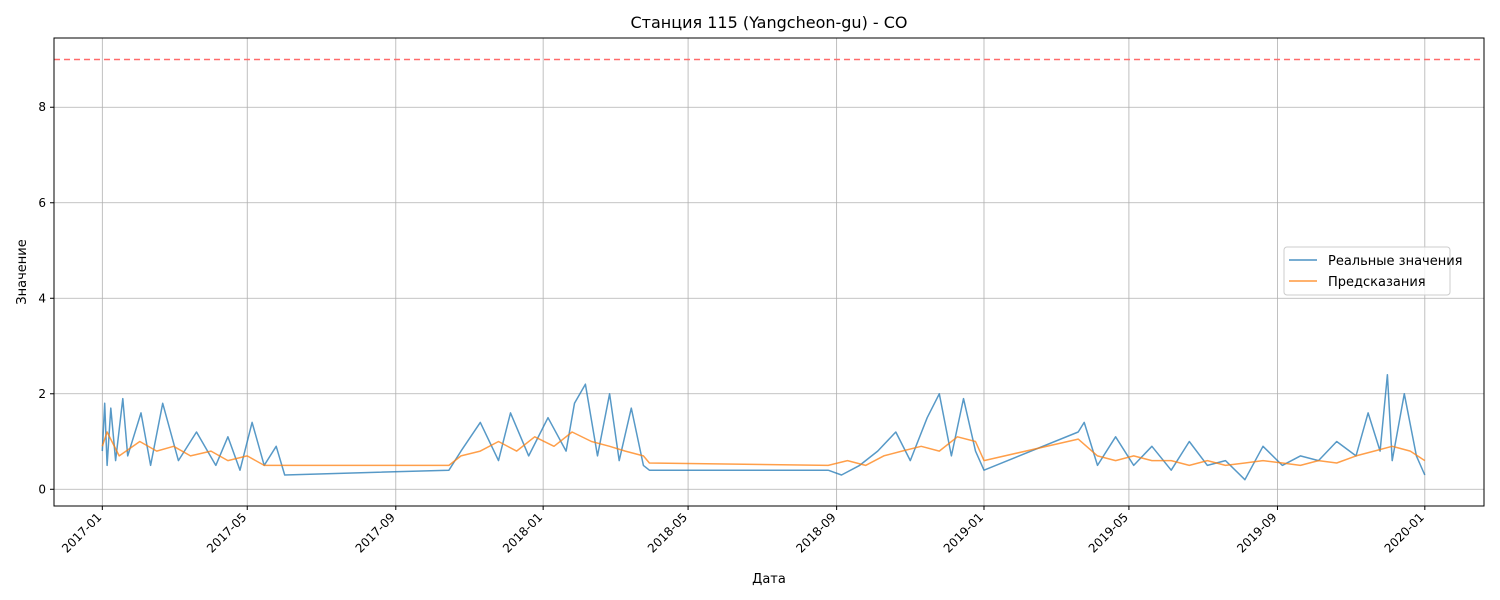 Image resolution: width=1500 pixels, height=600 pixels. I want to click on x-tick-label: 2019-05, so click(1108, 532).